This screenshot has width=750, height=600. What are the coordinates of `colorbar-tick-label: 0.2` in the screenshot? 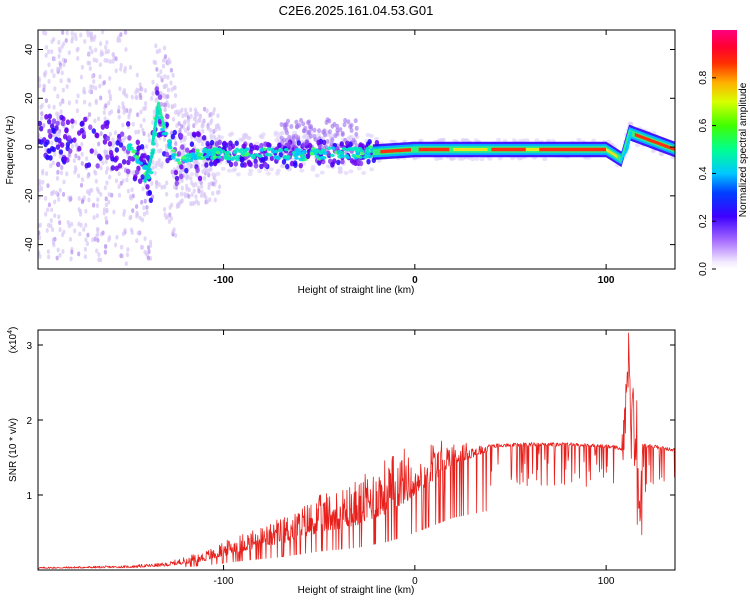 It's located at (703, 221).